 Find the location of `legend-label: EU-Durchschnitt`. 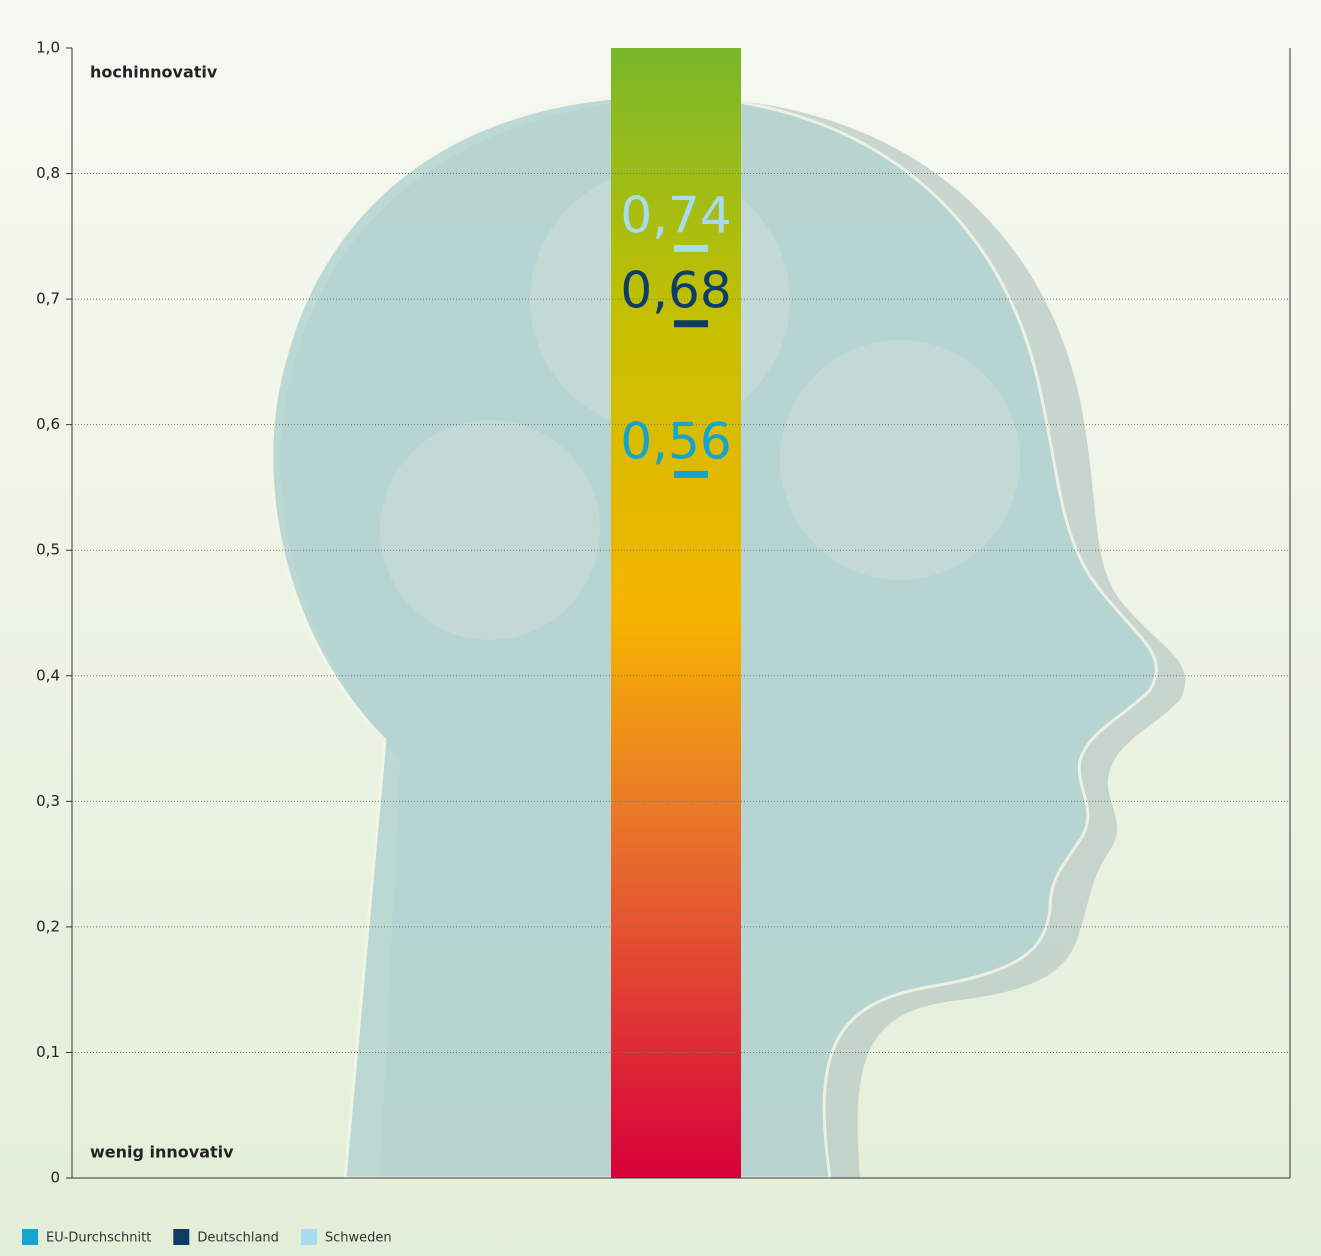

legend-label: EU-Durchschnitt is located at coordinates (98, 1238).